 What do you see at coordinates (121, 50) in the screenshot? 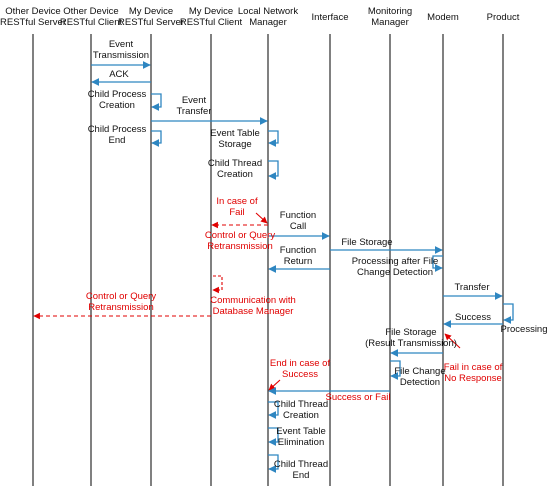
I see `label-event-transmission: Event Transmission` at bounding box center [121, 50].